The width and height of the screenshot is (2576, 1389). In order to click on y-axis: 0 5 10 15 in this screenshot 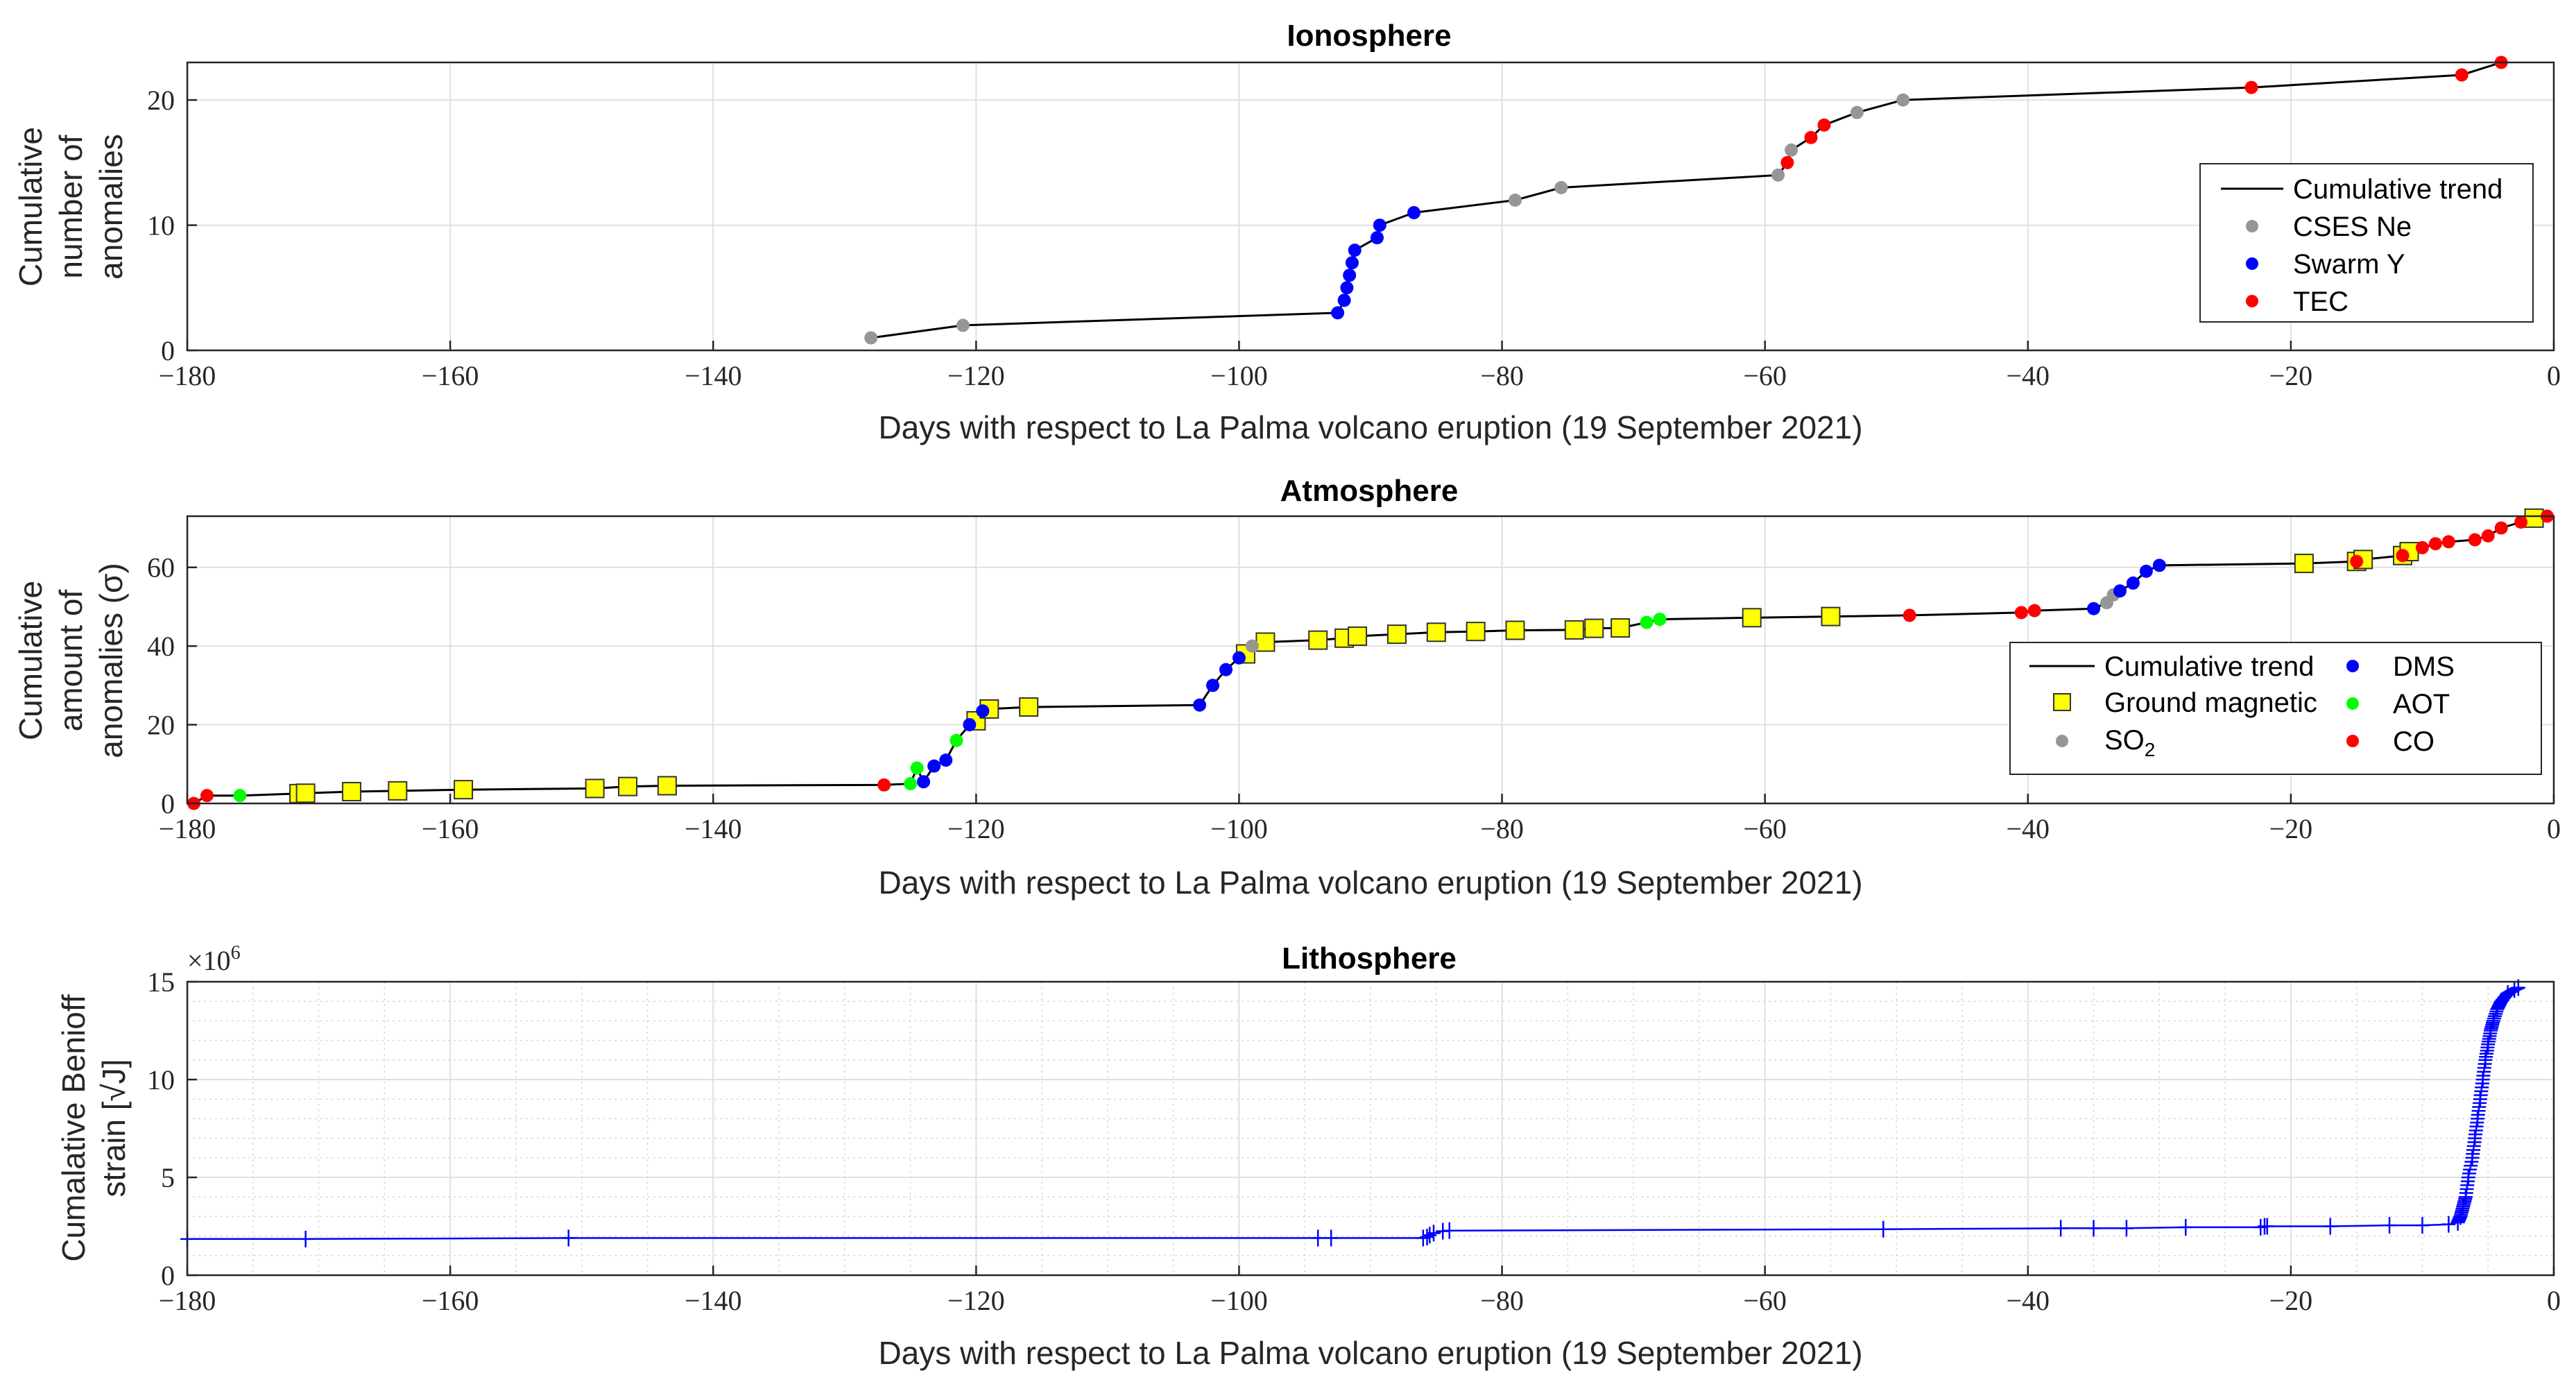, I will do `click(172, 1128)`.